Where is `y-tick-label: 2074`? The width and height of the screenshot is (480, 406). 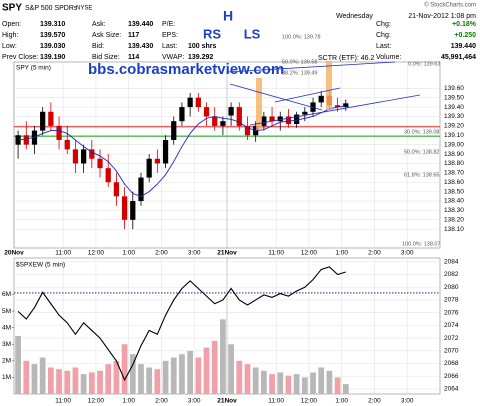 y-tick-label: 2074 is located at coordinates (451, 325).